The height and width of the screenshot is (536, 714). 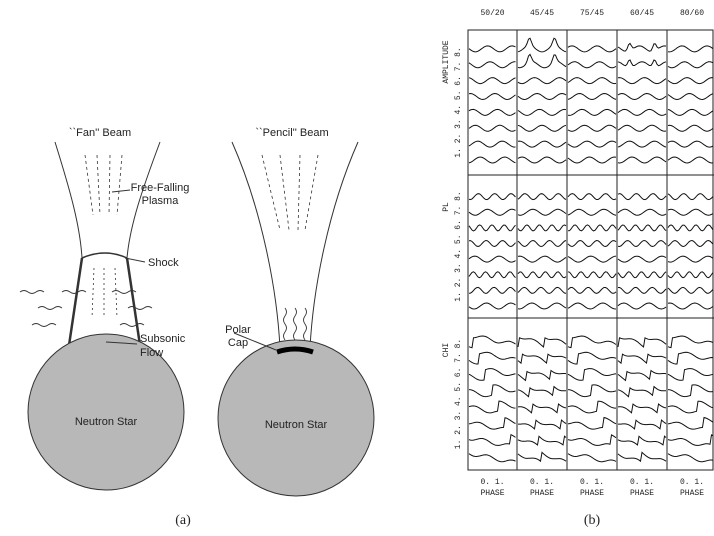 What do you see at coordinates (296, 418) in the screenshot?
I see `neutron-star` at bounding box center [296, 418].